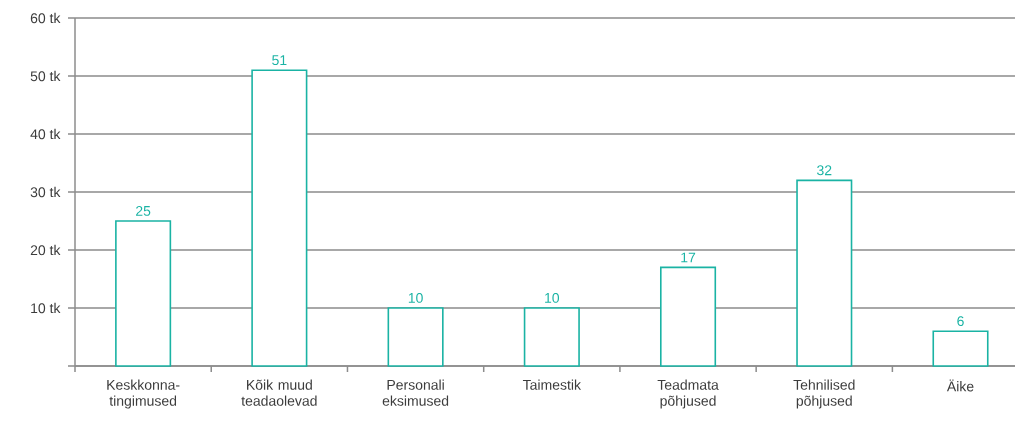  I want to click on y-tick-label: 20 tk, so click(45, 250).